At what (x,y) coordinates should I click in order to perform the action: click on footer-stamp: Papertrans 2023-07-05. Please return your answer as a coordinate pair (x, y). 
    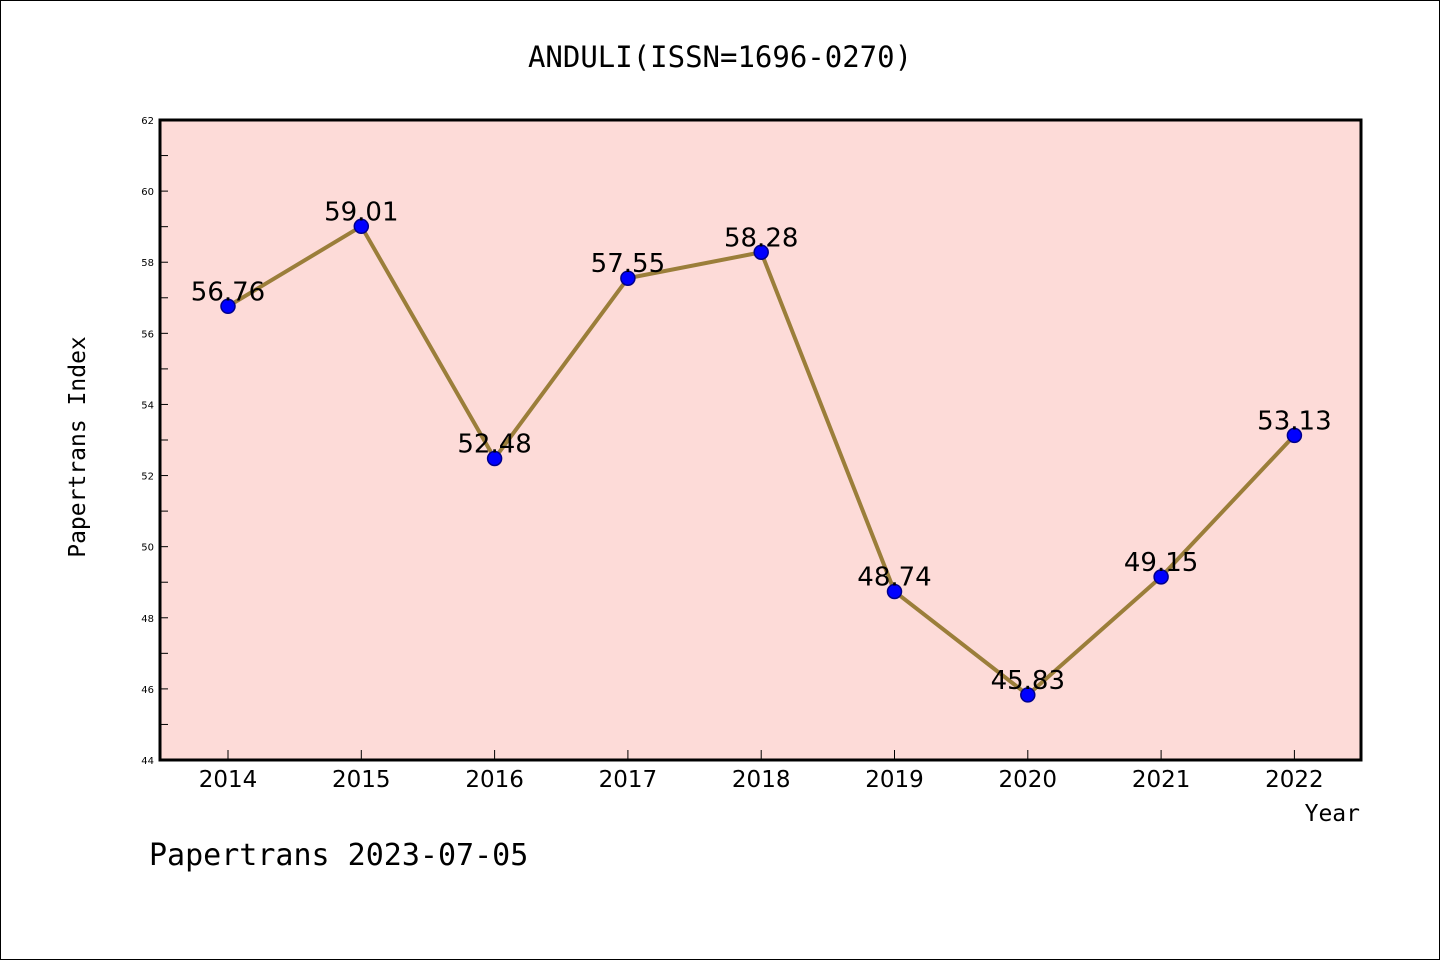
    Looking at the image, I should click on (338, 855).